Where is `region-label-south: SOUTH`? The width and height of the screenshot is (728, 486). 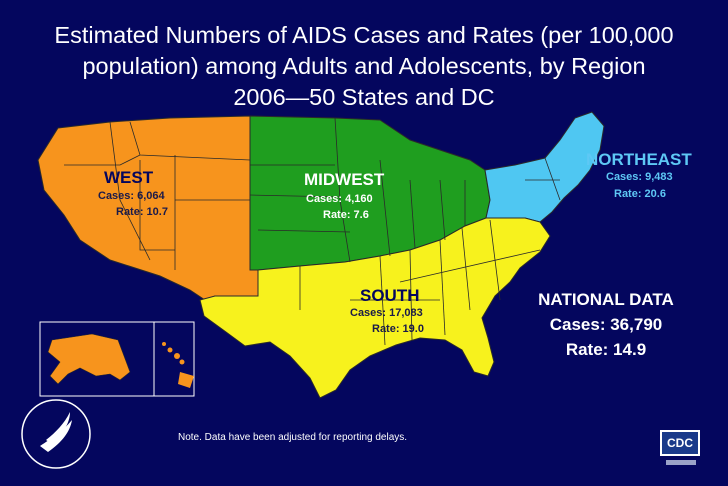
region-label-south: SOUTH is located at coordinates (390, 295).